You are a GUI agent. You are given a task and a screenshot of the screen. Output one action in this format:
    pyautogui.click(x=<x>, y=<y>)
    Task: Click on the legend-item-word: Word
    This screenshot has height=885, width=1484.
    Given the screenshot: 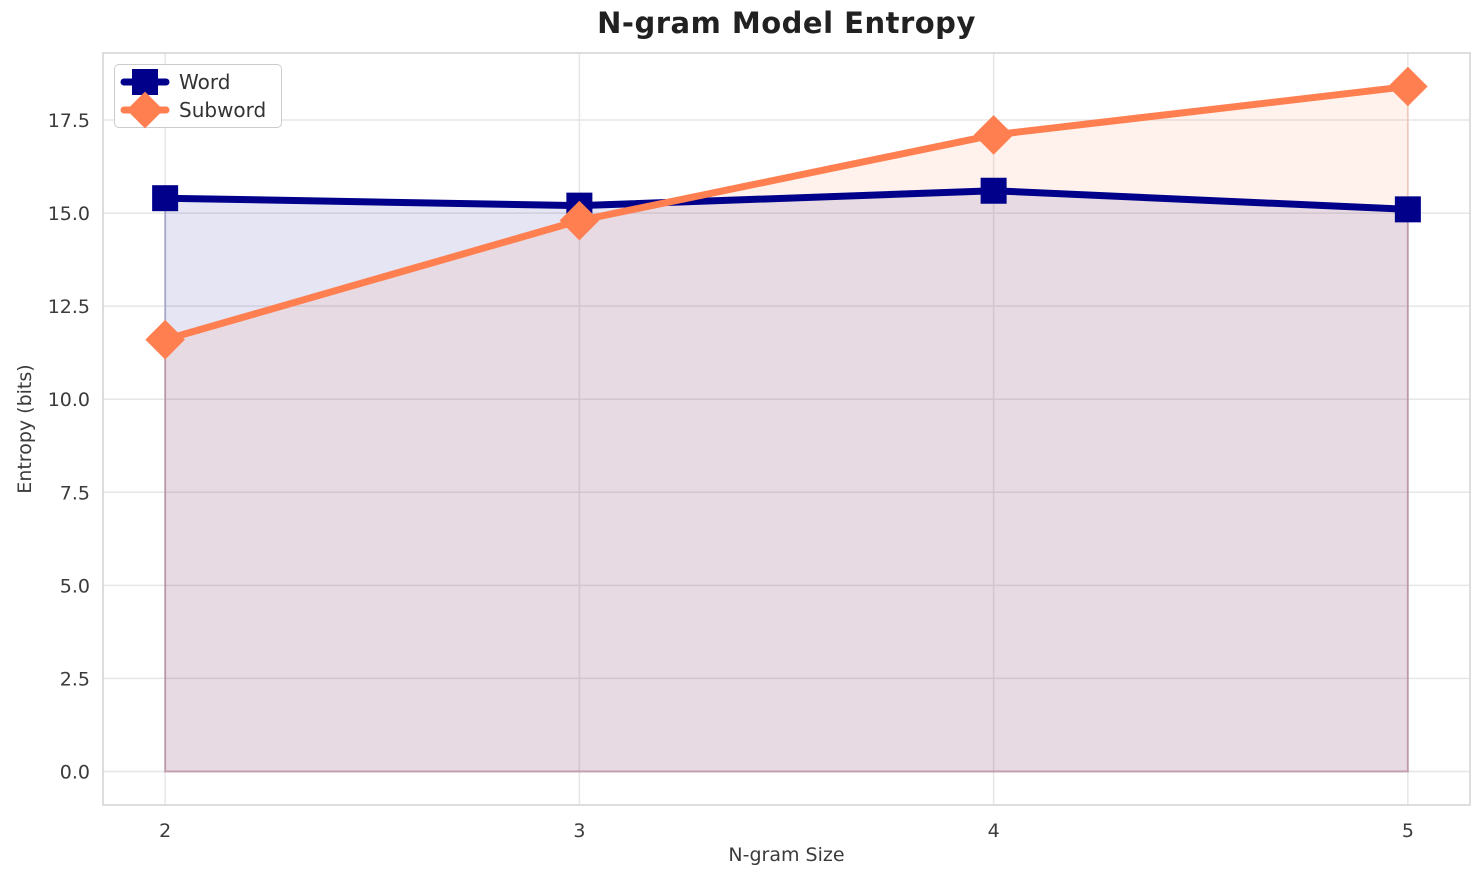 What is the action you would take?
    pyautogui.click(x=195, y=82)
    